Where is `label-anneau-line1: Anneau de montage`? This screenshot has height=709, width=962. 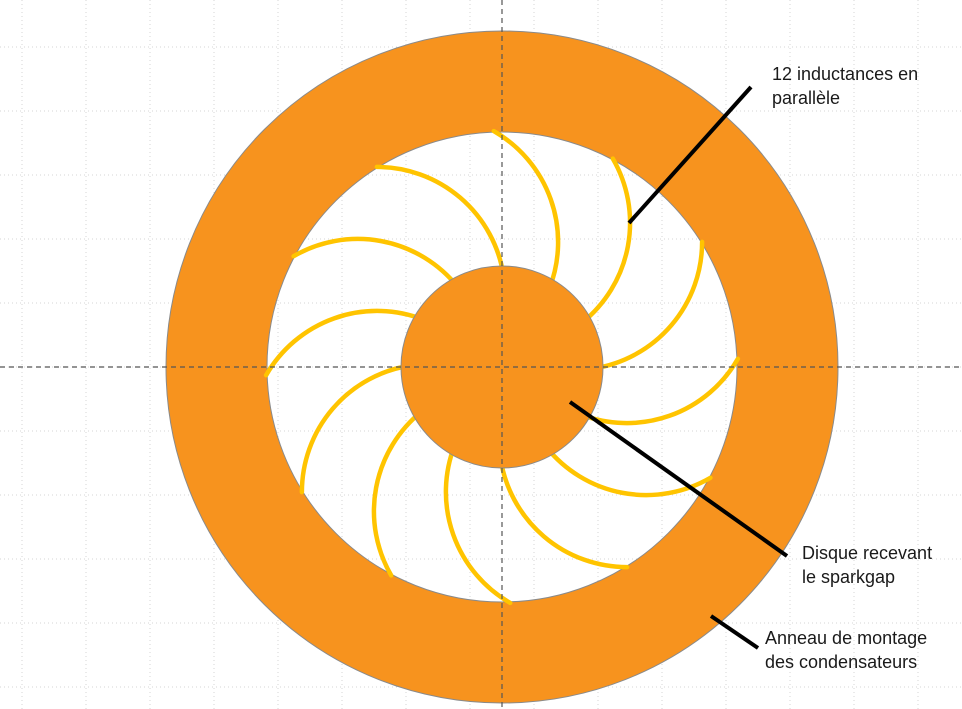 label-anneau-line1: Anneau de montage is located at coordinates (846, 638).